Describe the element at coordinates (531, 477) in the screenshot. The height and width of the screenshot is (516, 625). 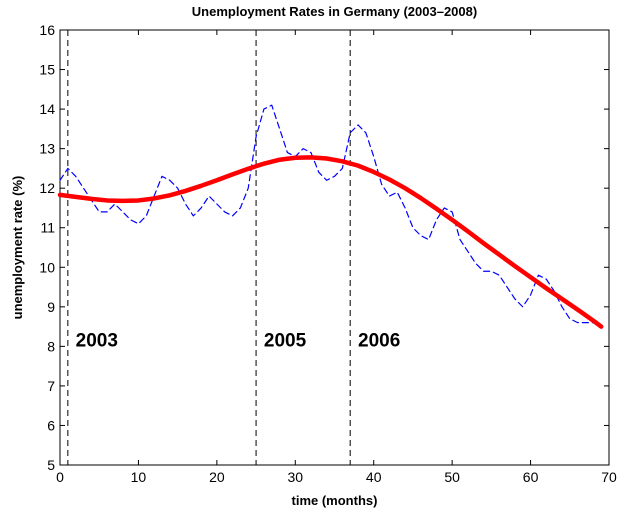
I see `x-tick-label: 60` at that location.